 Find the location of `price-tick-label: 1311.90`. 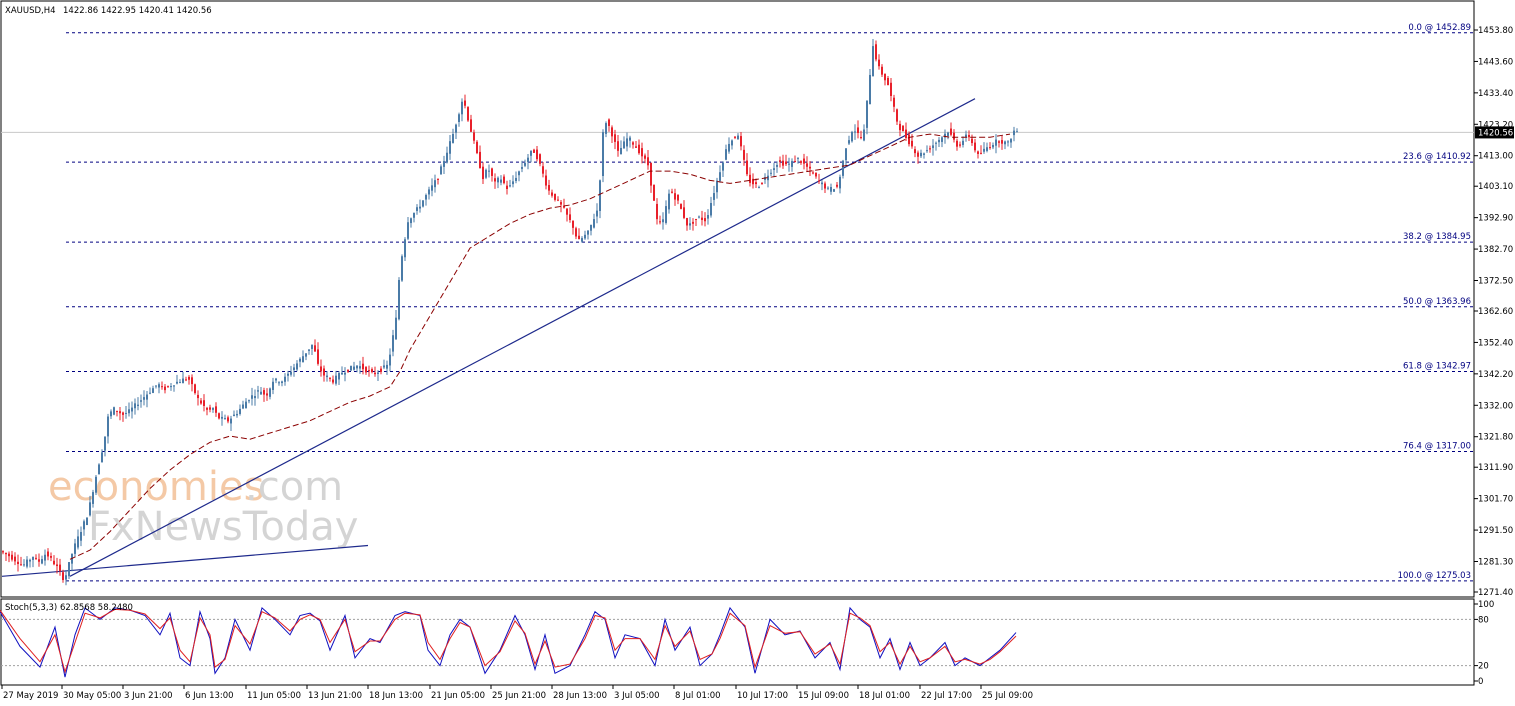

price-tick-label: 1311.90 is located at coordinates (1495, 468).